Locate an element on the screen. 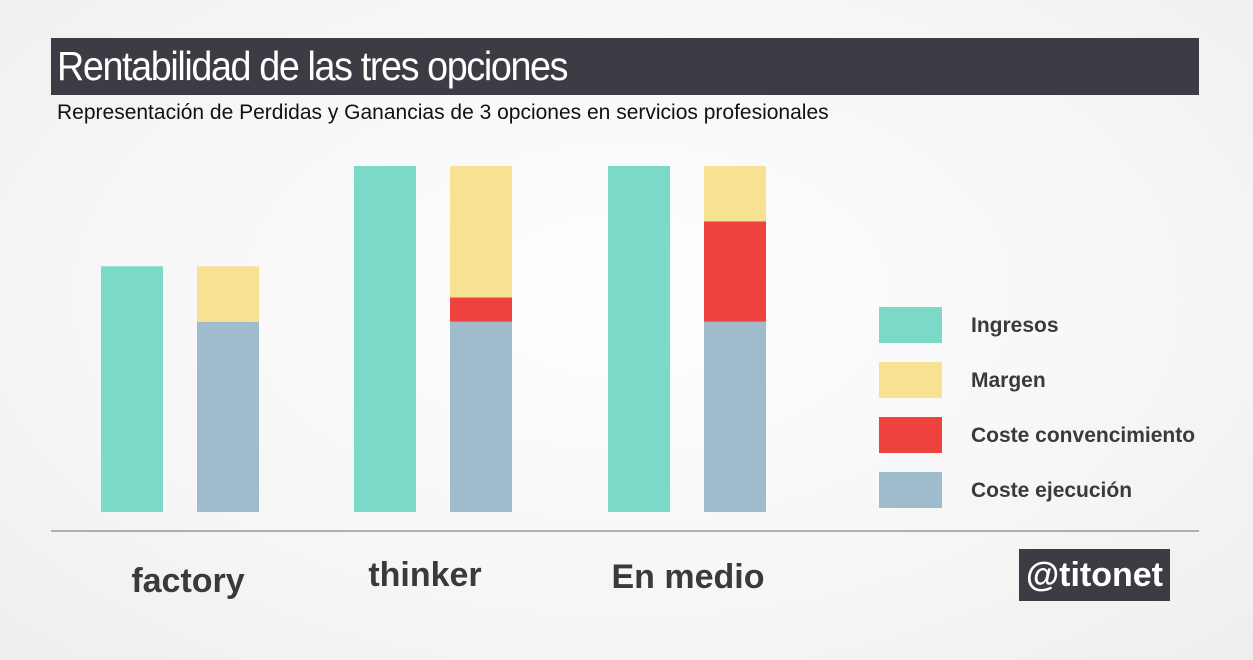 Image resolution: width=1253 pixels, height=660 pixels. legend-swatch-coste-convencimiento is located at coordinates (910, 435).